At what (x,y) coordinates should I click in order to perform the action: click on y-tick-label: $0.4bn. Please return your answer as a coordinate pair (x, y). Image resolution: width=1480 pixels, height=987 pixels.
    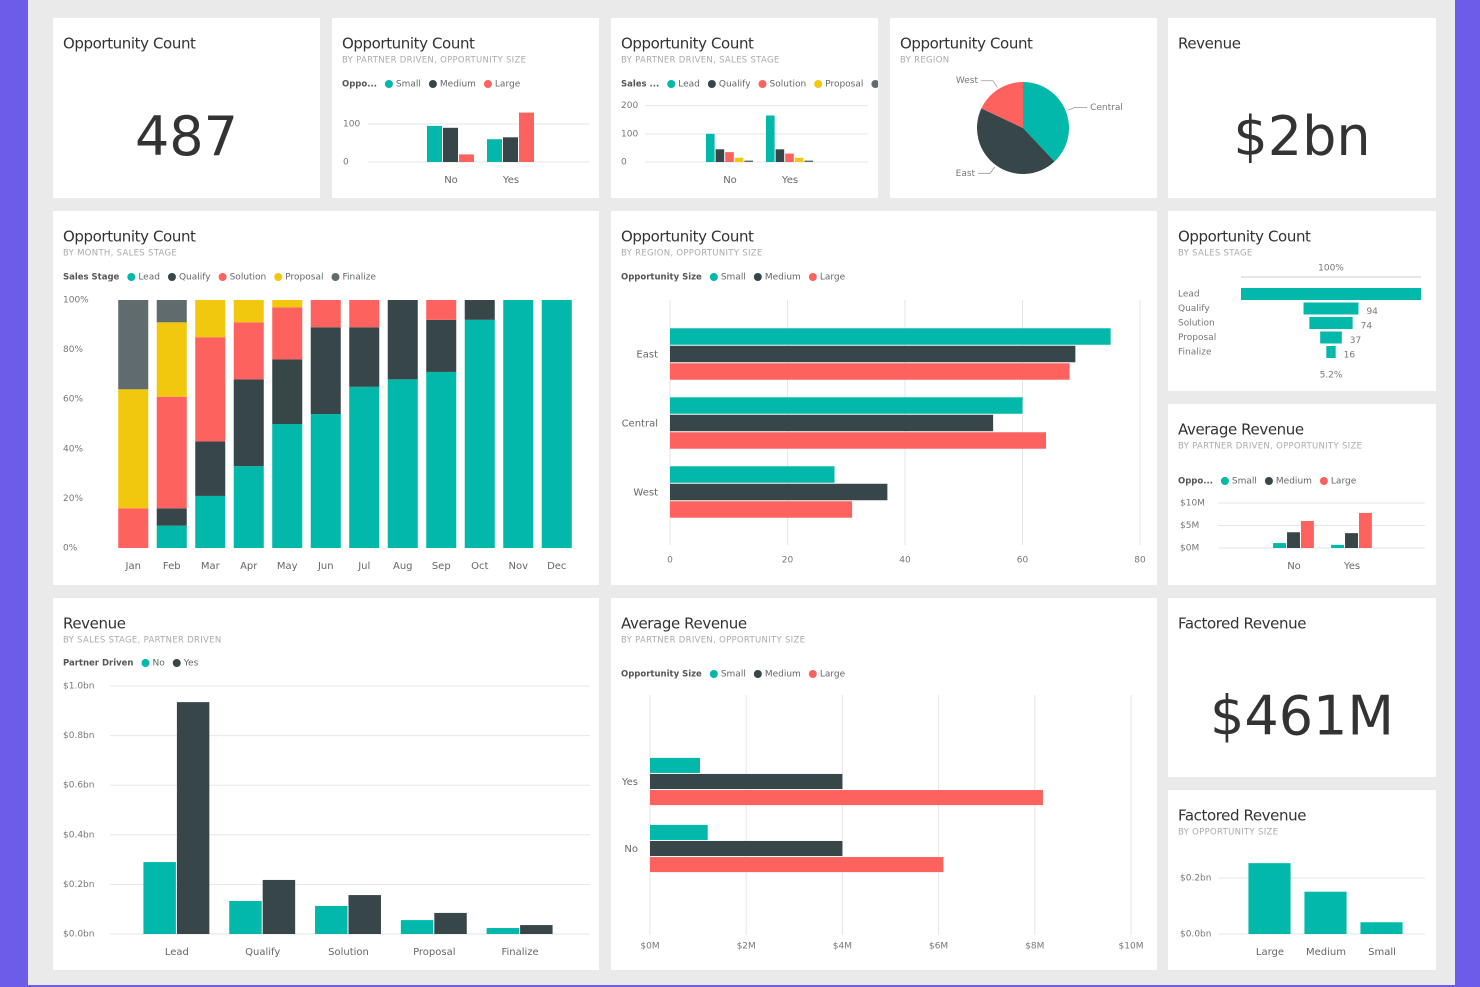
    Looking at the image, I should click on (78, 835).